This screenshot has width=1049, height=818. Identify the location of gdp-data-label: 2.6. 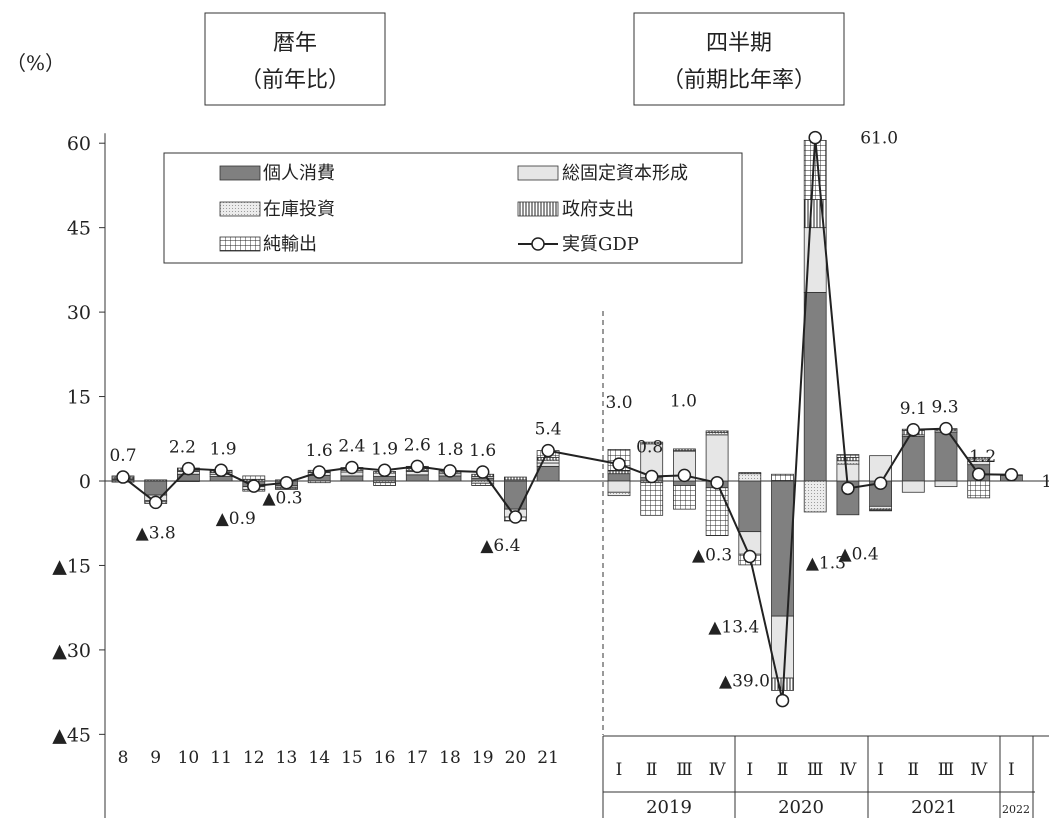
(417, 445).